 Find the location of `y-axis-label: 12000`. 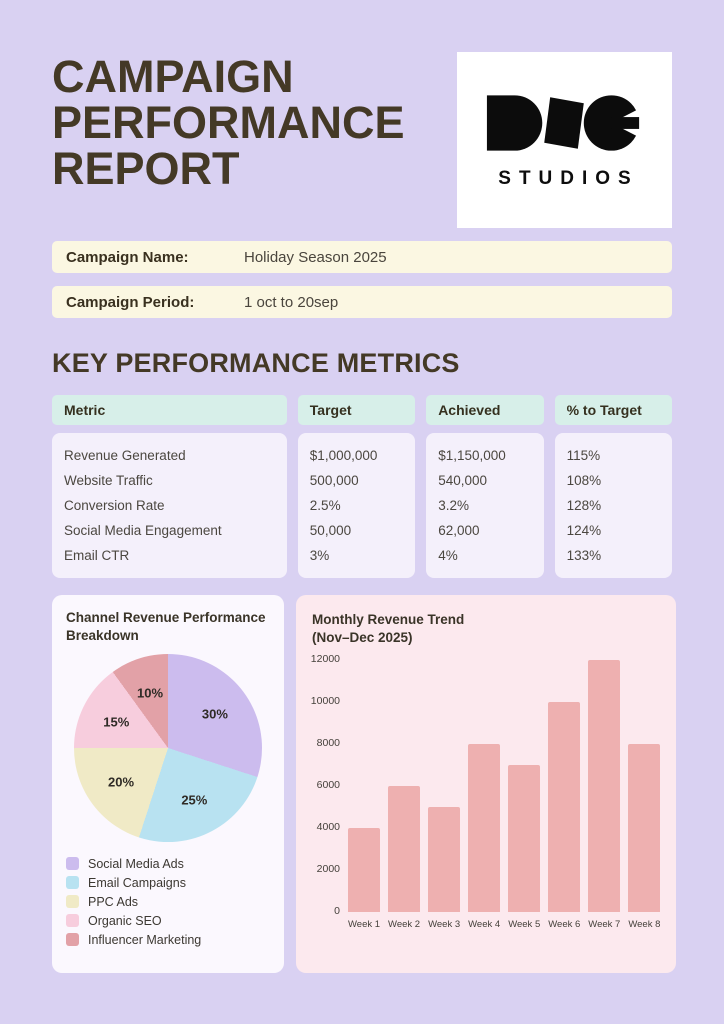

y-axis-label: 12000 is located at coordinates (325, 659).